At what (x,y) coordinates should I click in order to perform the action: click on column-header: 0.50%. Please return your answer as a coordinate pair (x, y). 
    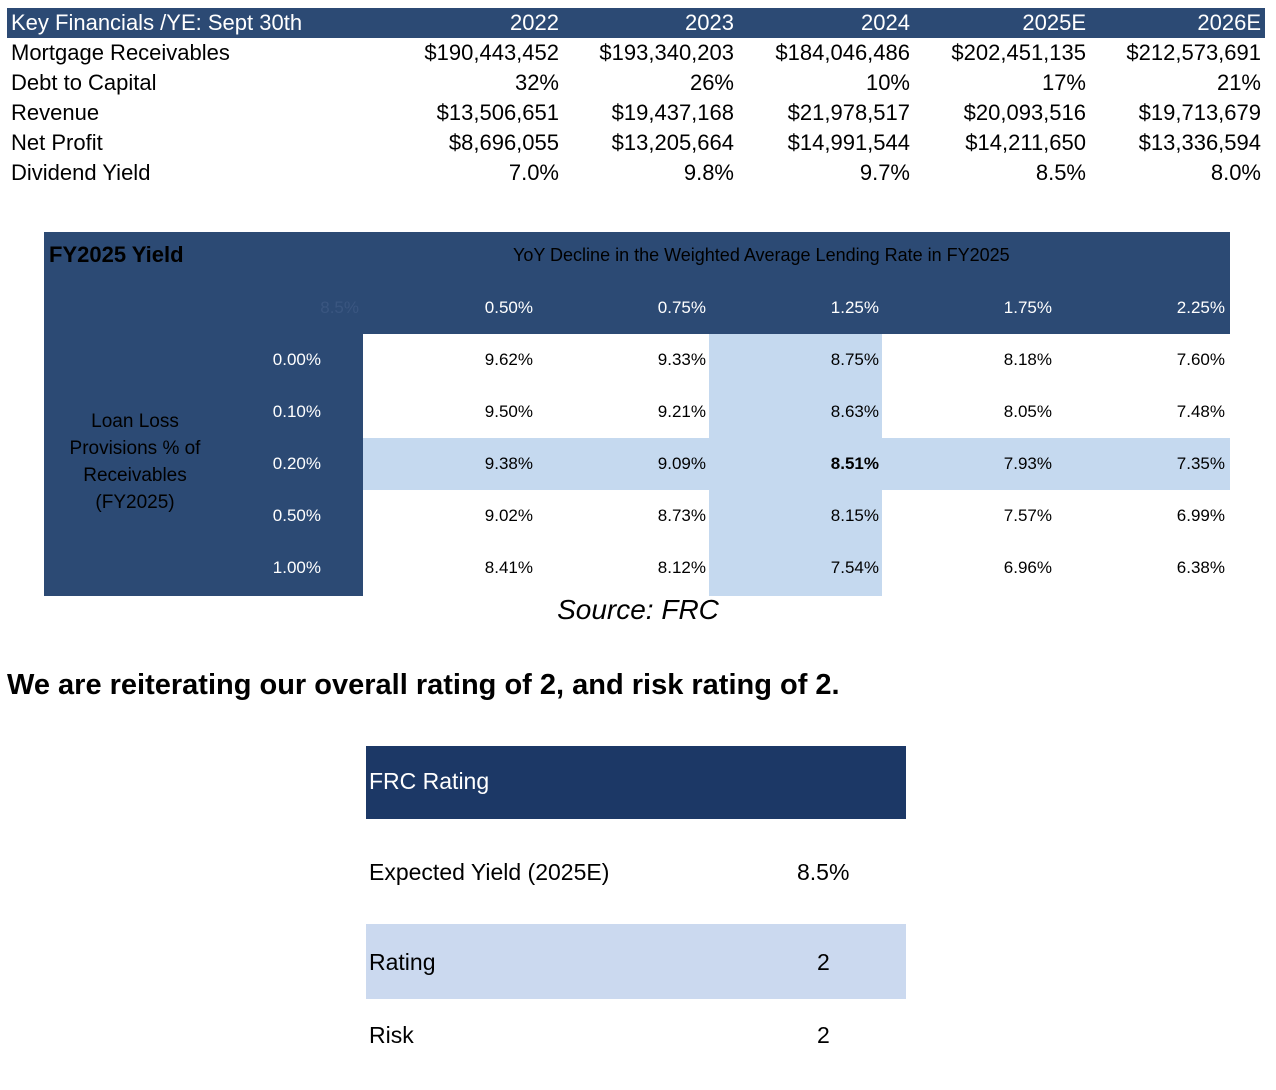
    Looking at the image, I should click on (508, 307).